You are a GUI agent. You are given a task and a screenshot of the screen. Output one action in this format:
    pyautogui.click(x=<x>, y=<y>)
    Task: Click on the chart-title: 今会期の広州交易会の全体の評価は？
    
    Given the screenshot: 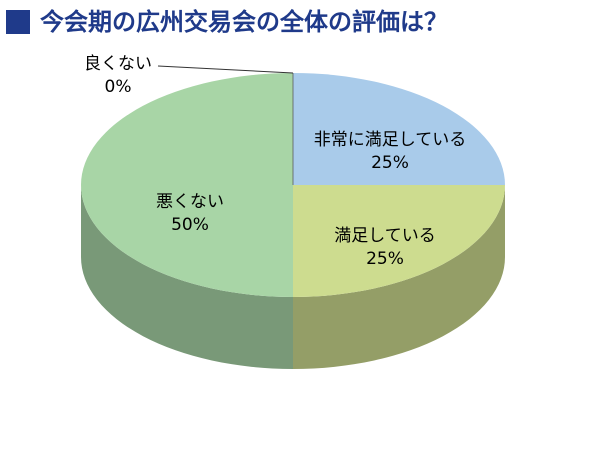 What is the action you would take?
    pyautogui.click(x=244, y=22)
    